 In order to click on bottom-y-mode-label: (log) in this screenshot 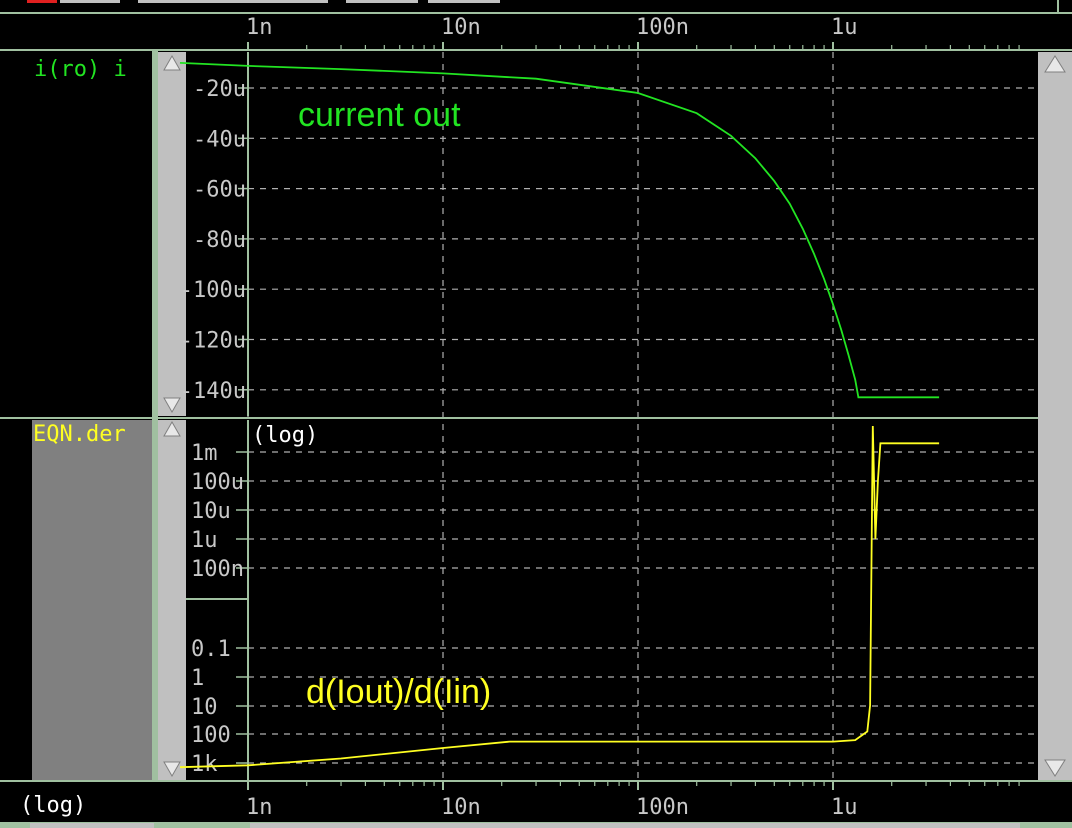, I will do `click(285, 435)`.